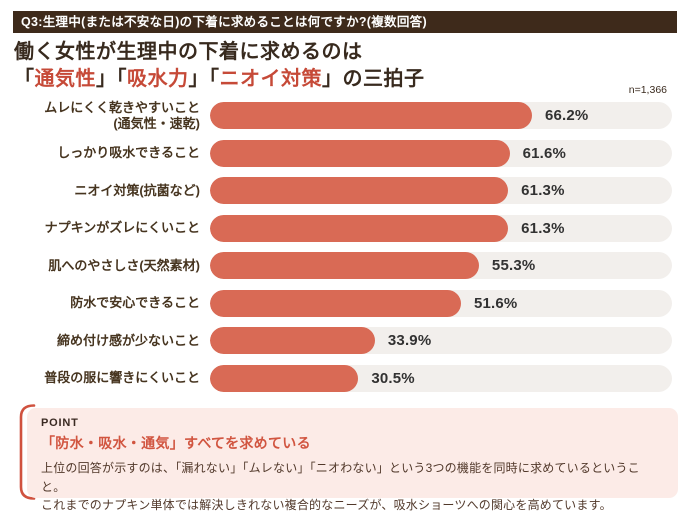 The height and width of the screenshot is (515, 700). What do you see at coordinates (60, 423) in the screenshot?
I see `point-label: POINT` at bounding box center [60, 423].